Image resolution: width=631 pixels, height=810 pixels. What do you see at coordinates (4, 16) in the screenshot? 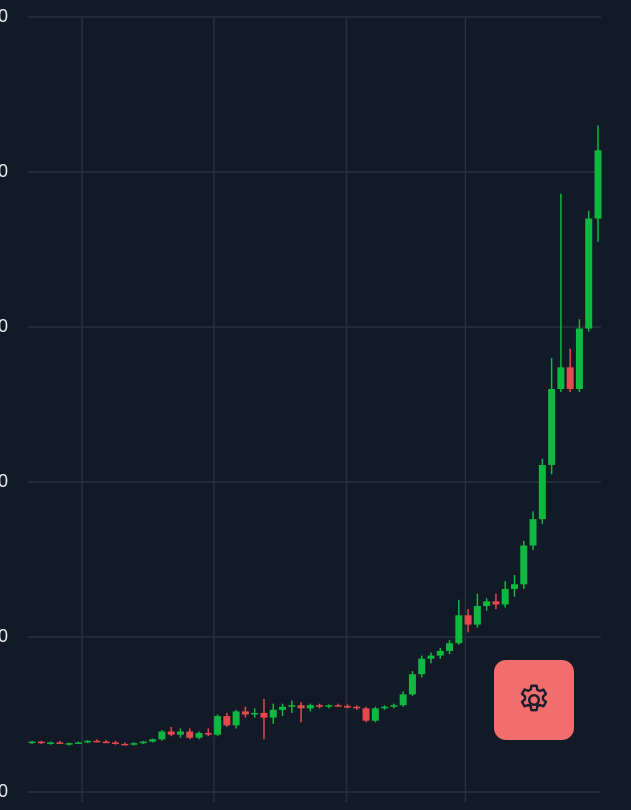
I see `y-tick-label: 50` at bounding box center [4, 16].